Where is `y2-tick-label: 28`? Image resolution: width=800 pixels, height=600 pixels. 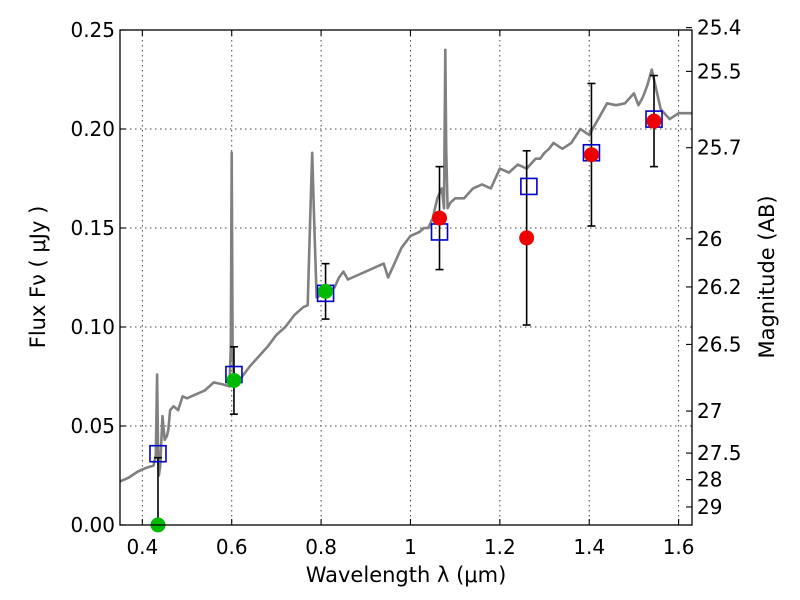 y2-tick-label: 28 is located at coordinates (709, 480).